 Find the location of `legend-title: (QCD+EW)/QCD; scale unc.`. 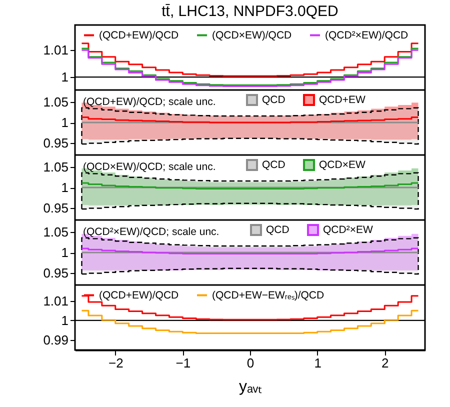

legend-title: (QCD+EW)/QCD; scale unc. is located at coordinates (149, 102).